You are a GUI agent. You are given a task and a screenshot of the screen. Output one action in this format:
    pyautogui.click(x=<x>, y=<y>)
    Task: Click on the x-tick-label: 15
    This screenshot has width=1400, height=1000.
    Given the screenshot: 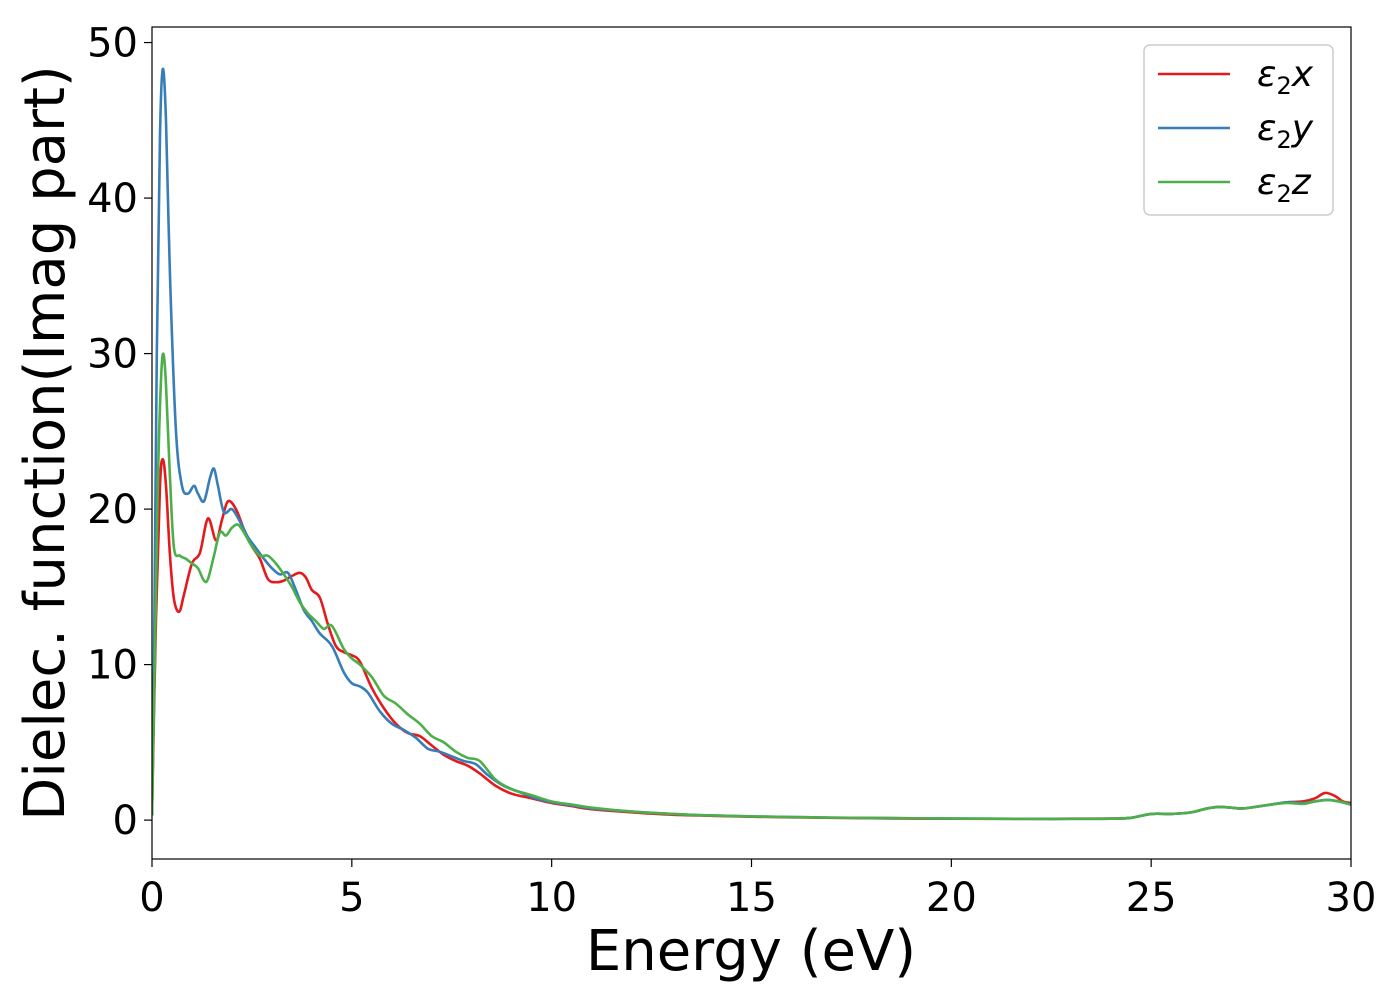 What is the action you would take?
    pyautogui.click(x=751, y=898)
    